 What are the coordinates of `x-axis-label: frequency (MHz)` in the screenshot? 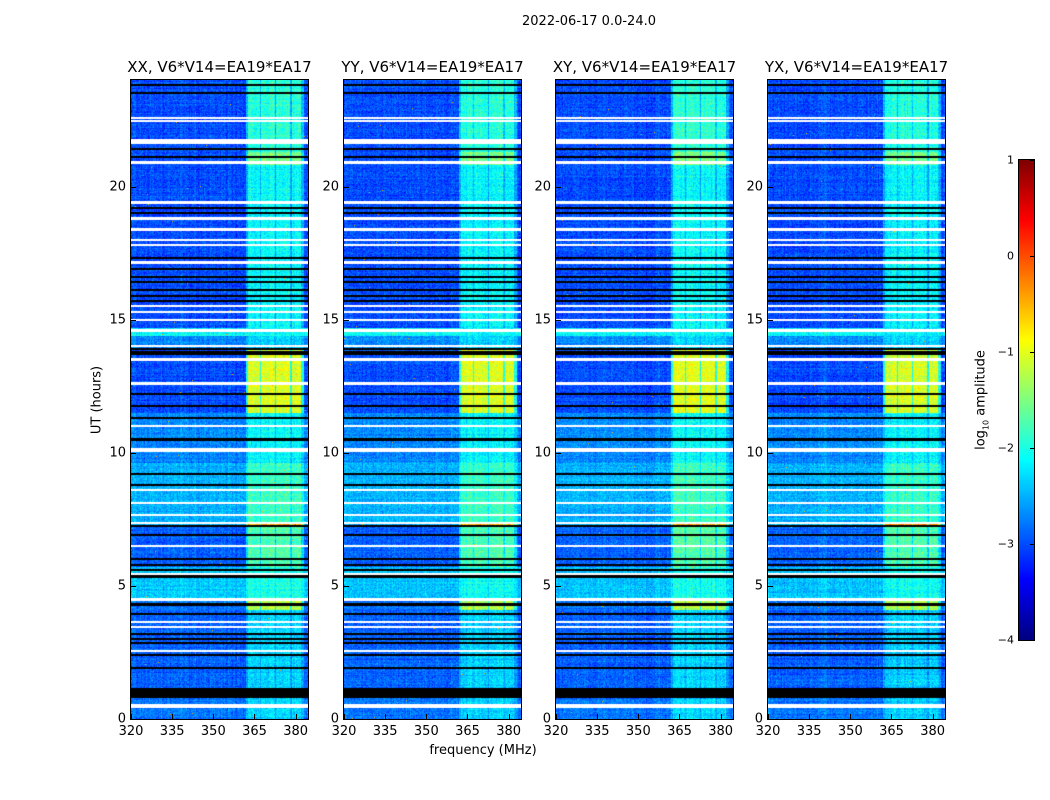 It's located at (483, 750).